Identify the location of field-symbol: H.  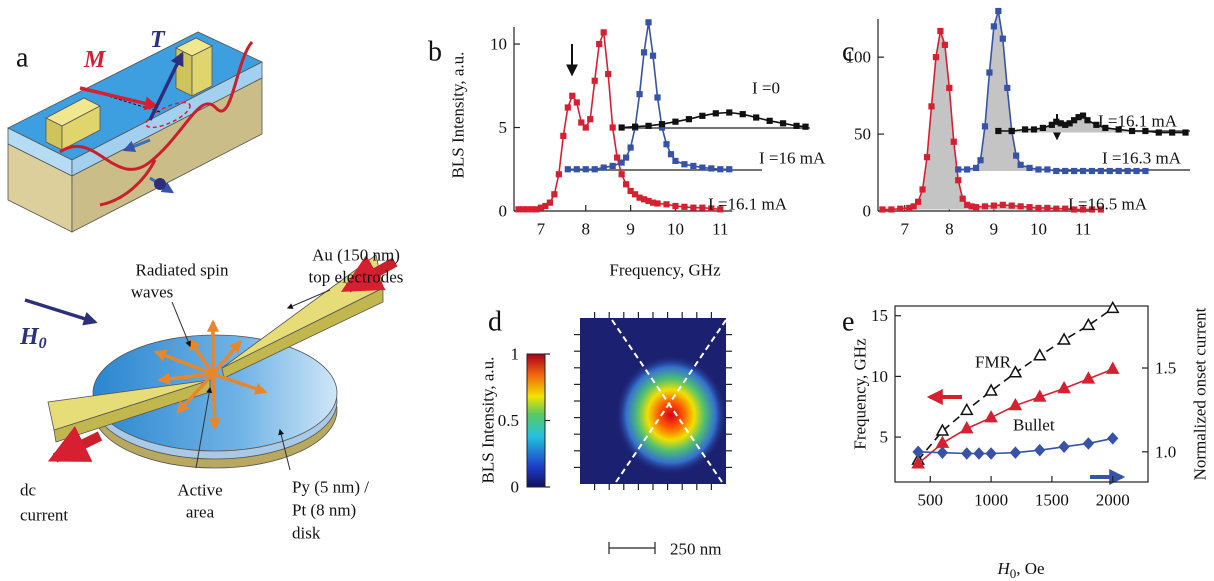
(29, 337).